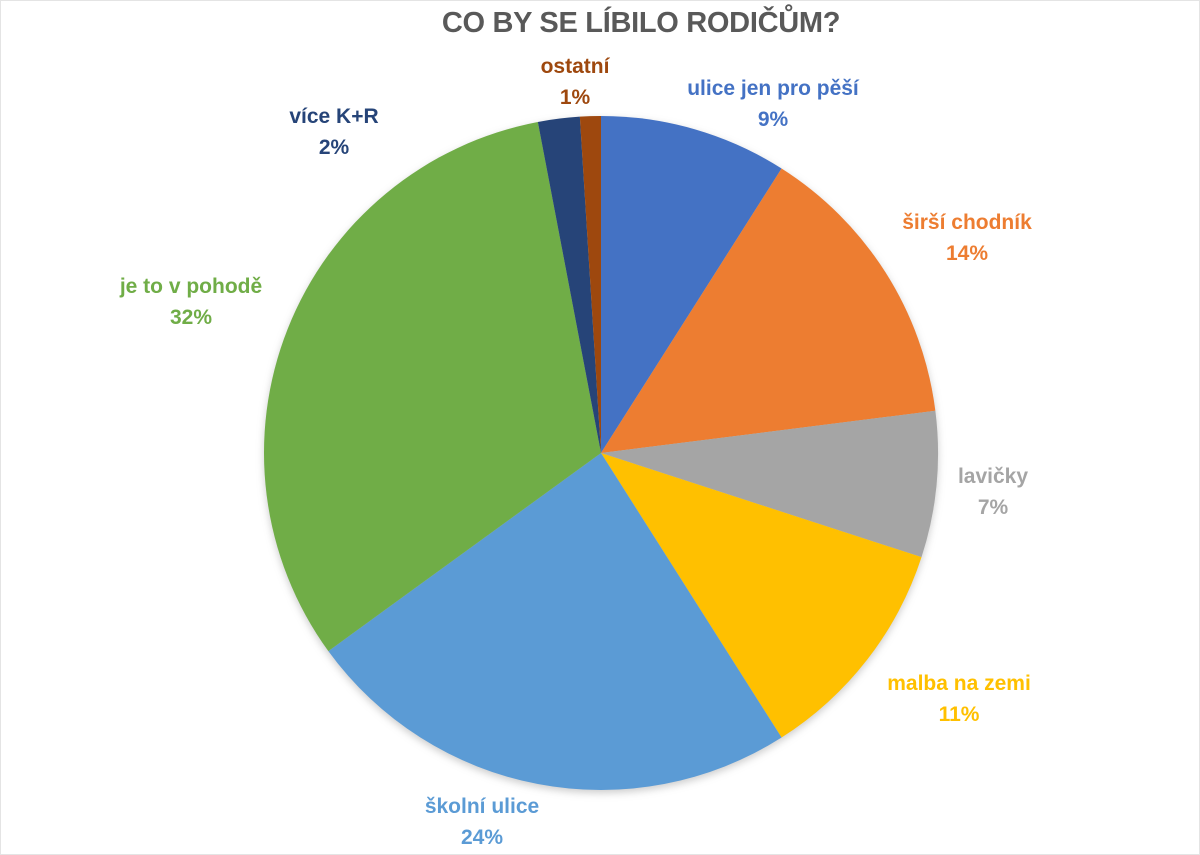 This screenshot has height=855, width=1200. Describe the element at coordinates (575, 66) in the screenshot. I see `slice-name: ostatní` at that location.